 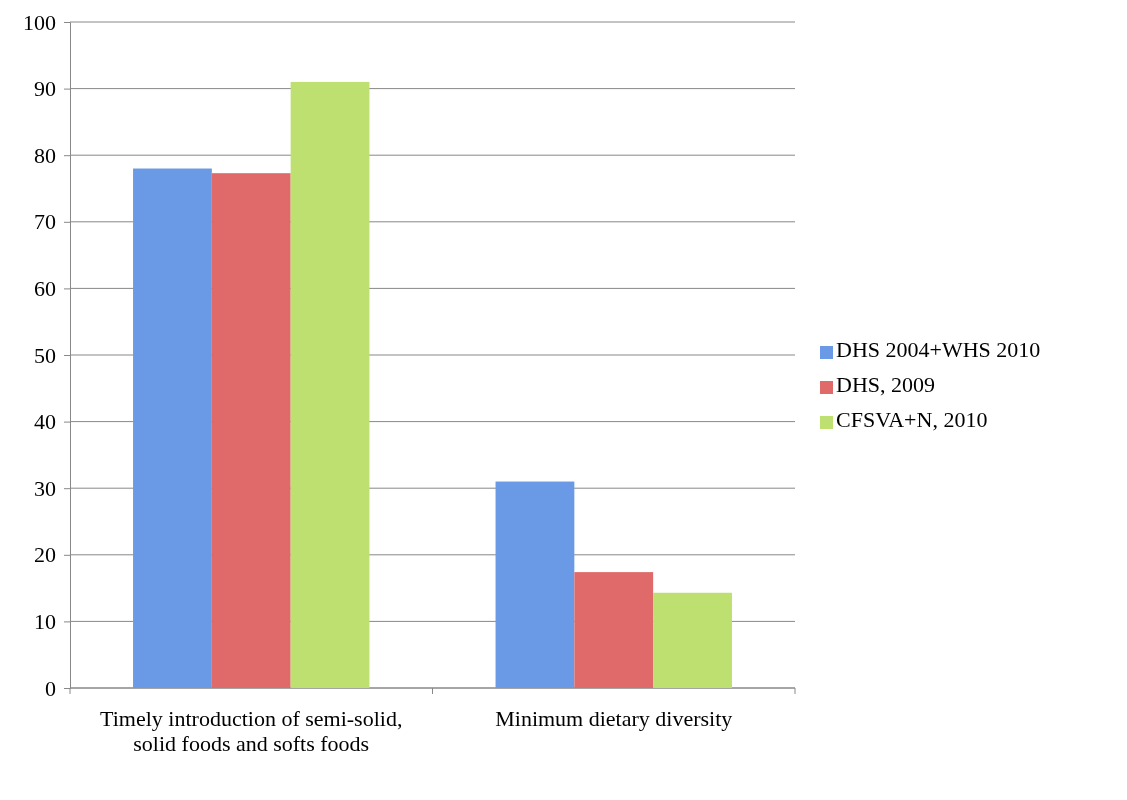 What do you see at coordinates (938, 349) in the screenshot?
I see `legend-label: DHS 2004+WHS 2010` at bounding box center [938, 349].